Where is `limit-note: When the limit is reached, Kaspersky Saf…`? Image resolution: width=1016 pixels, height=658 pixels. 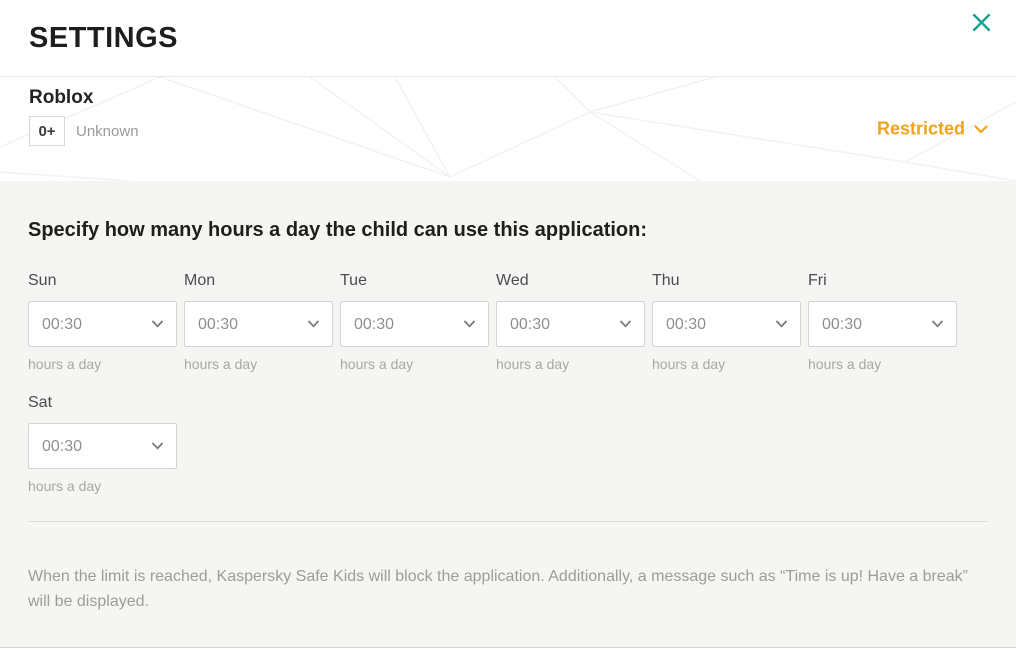
limit-note: When the limit is reached, Kaspersky Saf… is located at coordinates (498, 589).